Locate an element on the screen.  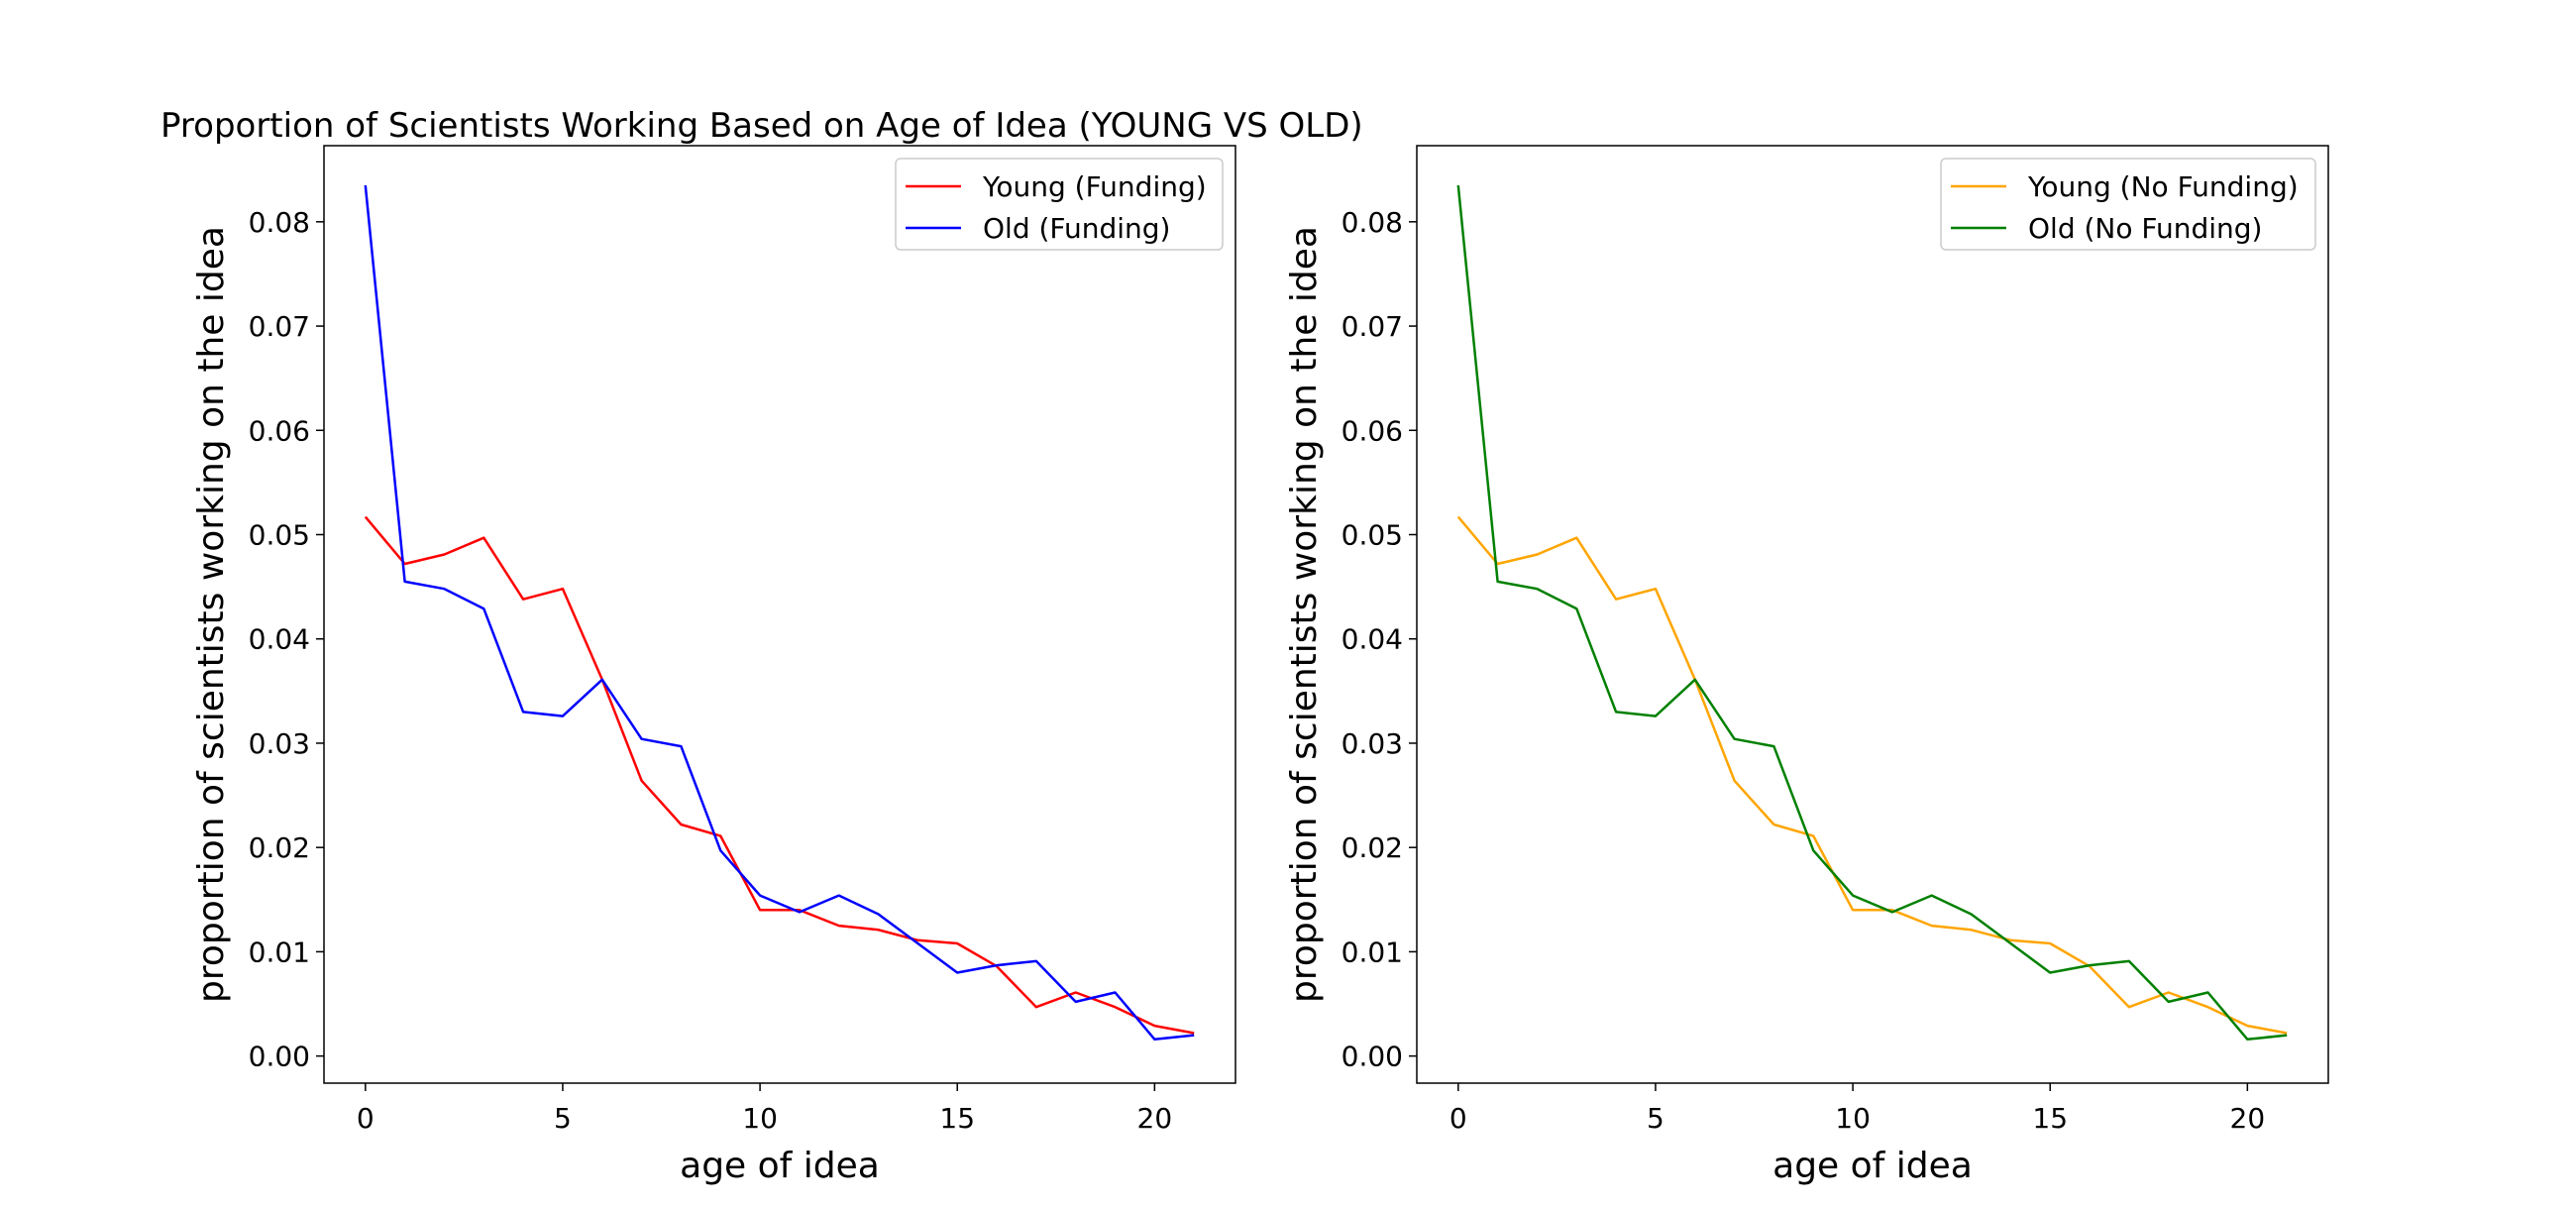
legend-entry: Old (Funding) is located at coordinates (1076, 228).